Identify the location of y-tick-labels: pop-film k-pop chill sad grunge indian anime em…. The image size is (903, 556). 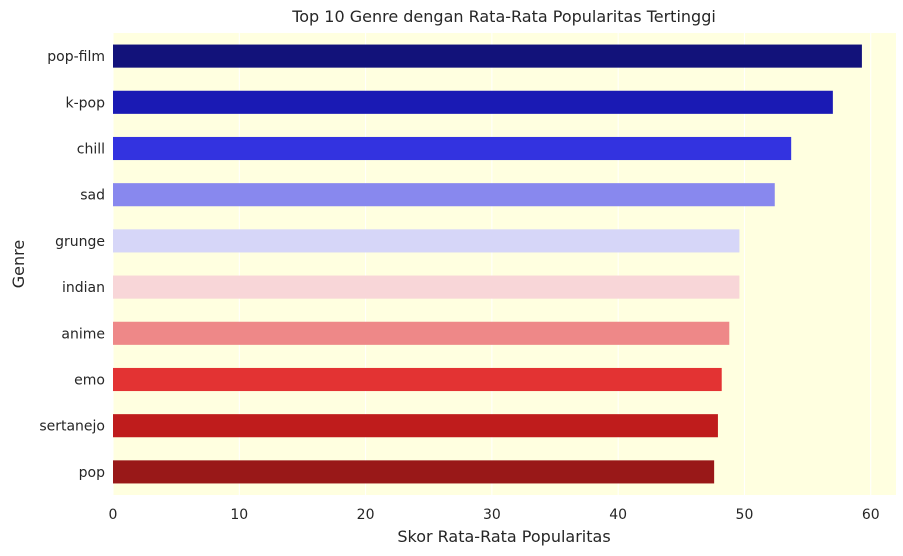
(72, 265).